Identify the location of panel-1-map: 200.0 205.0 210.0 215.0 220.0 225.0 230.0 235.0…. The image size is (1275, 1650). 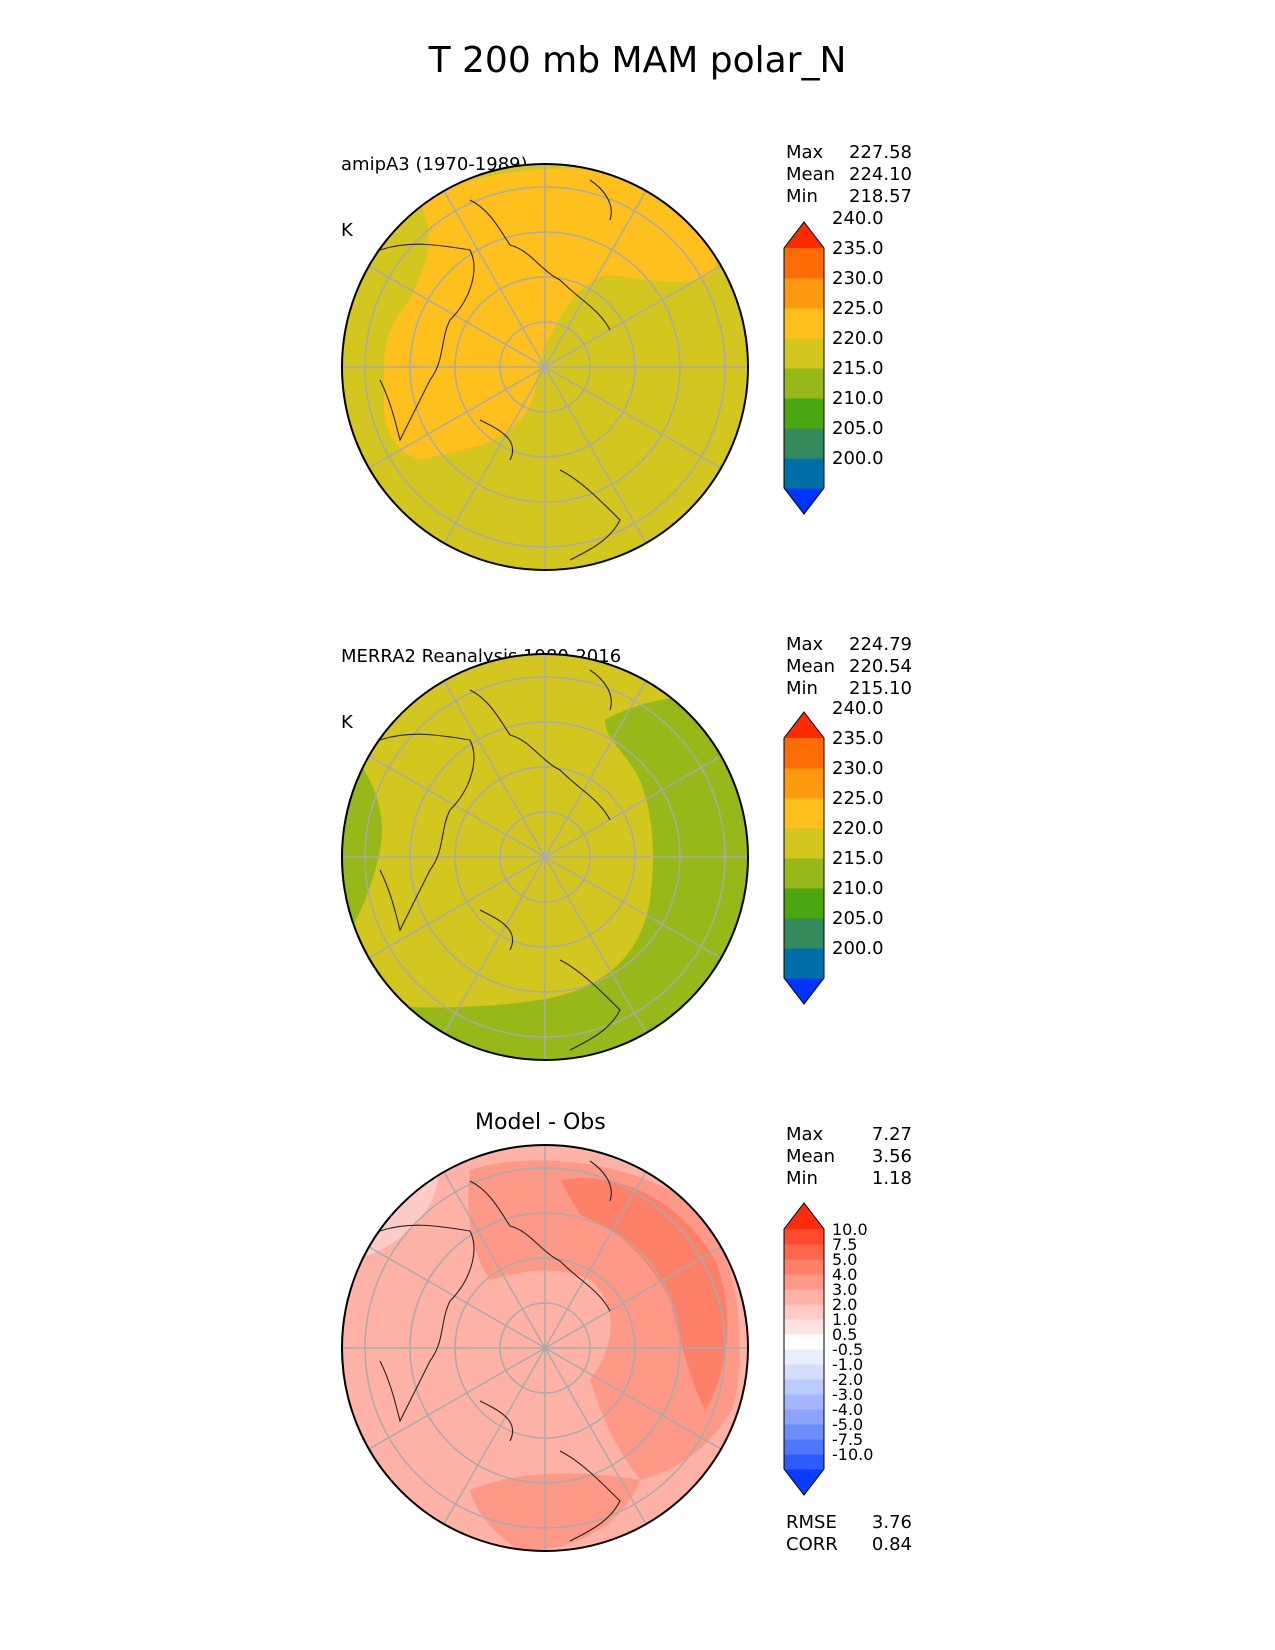
(612, 367).